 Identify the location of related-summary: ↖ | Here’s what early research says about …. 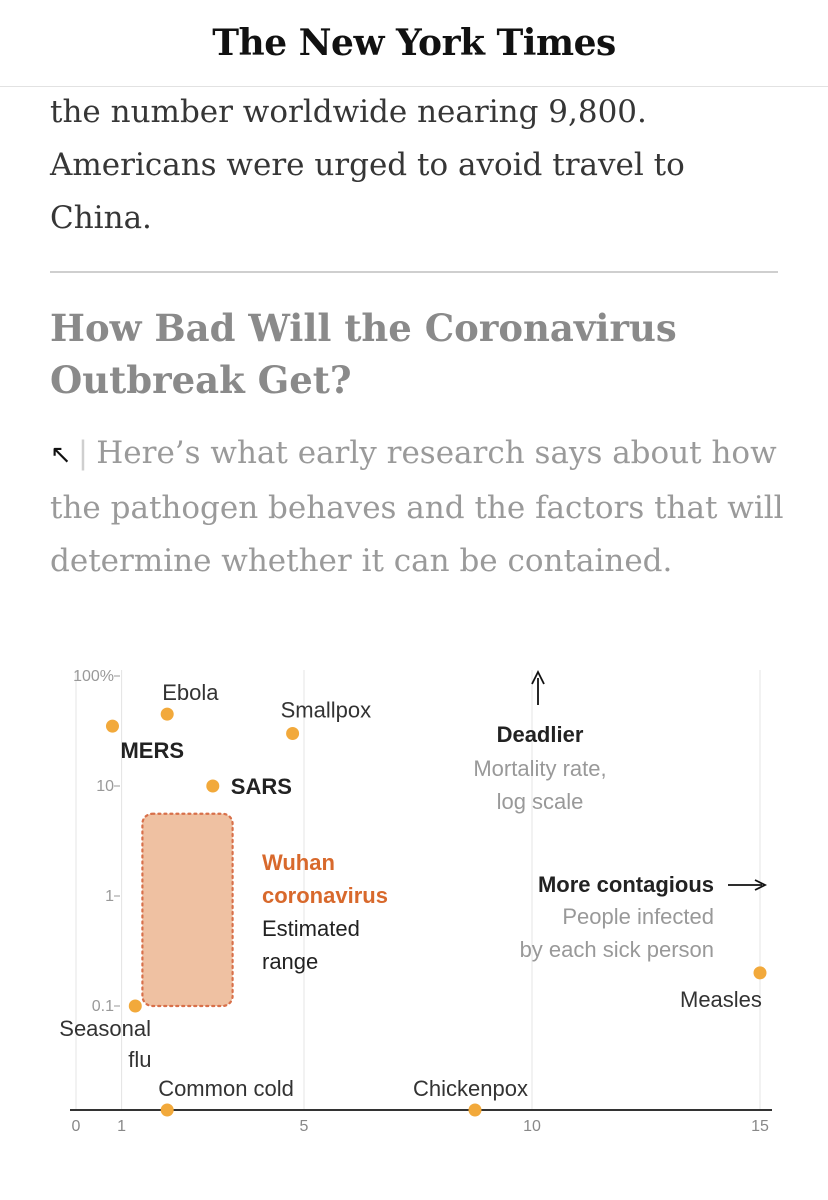
(420, 507).